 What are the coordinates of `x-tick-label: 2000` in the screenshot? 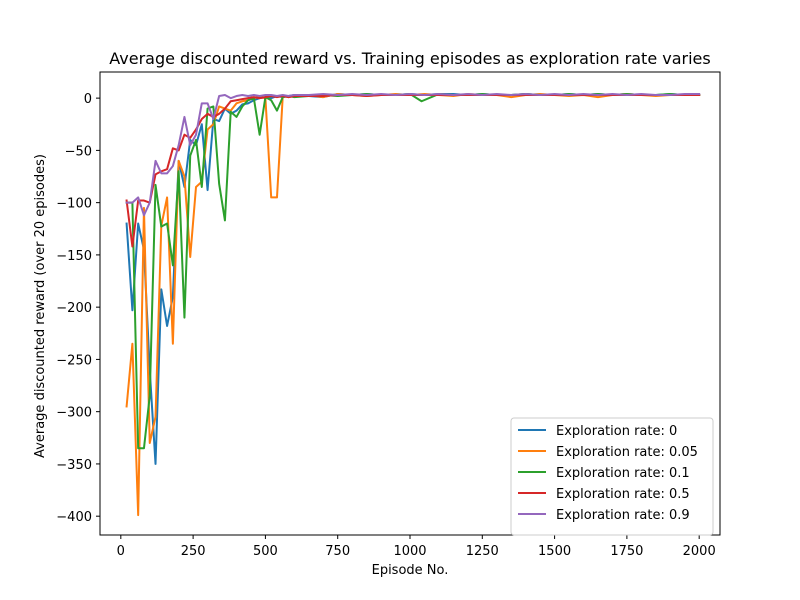 It's located at (699, 551).